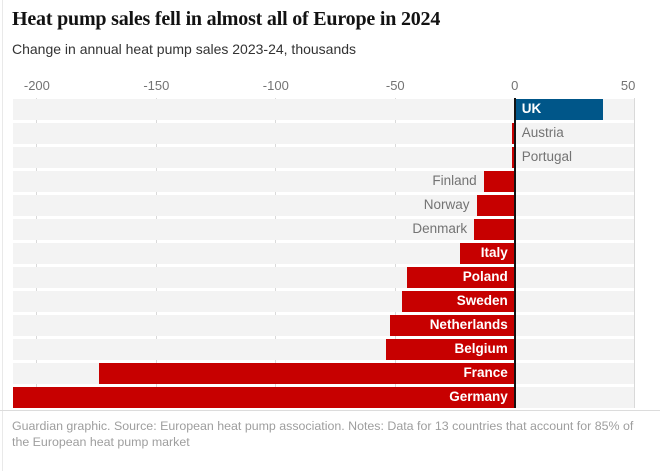  I want to click on bar-label-poland: Poland, so click(485, 276).